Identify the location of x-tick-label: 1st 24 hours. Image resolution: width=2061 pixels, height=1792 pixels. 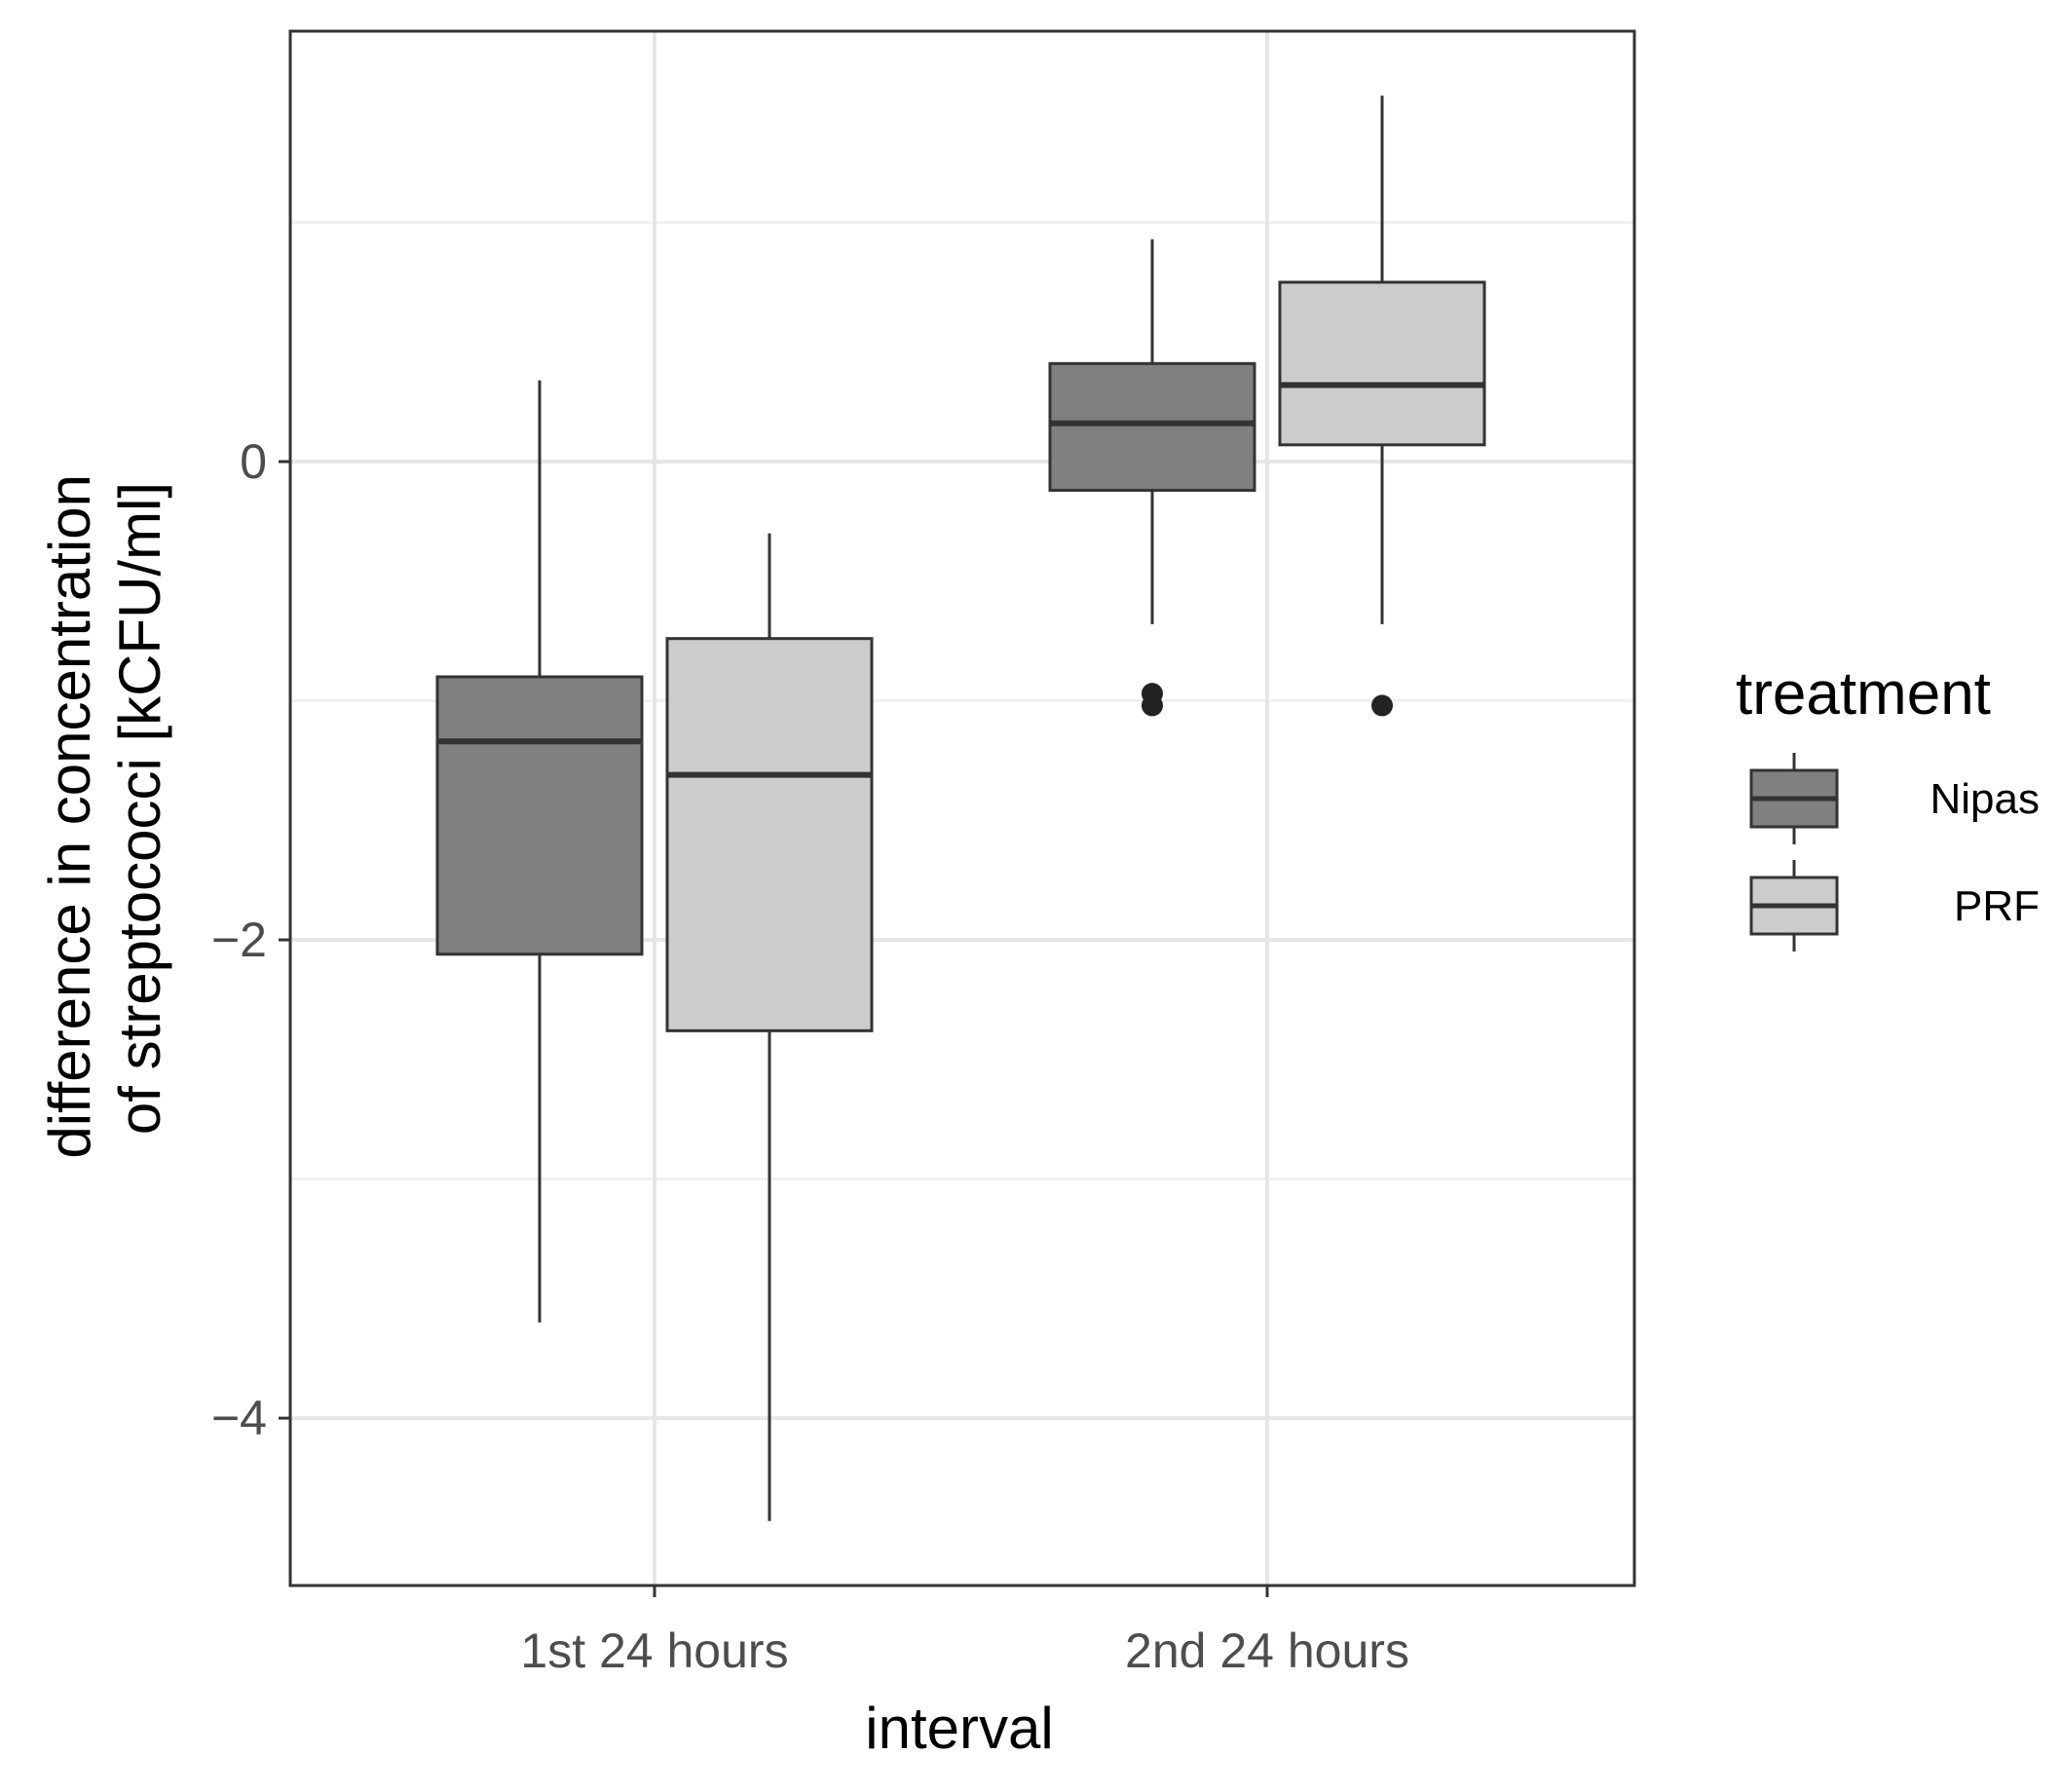
(654, 1651).